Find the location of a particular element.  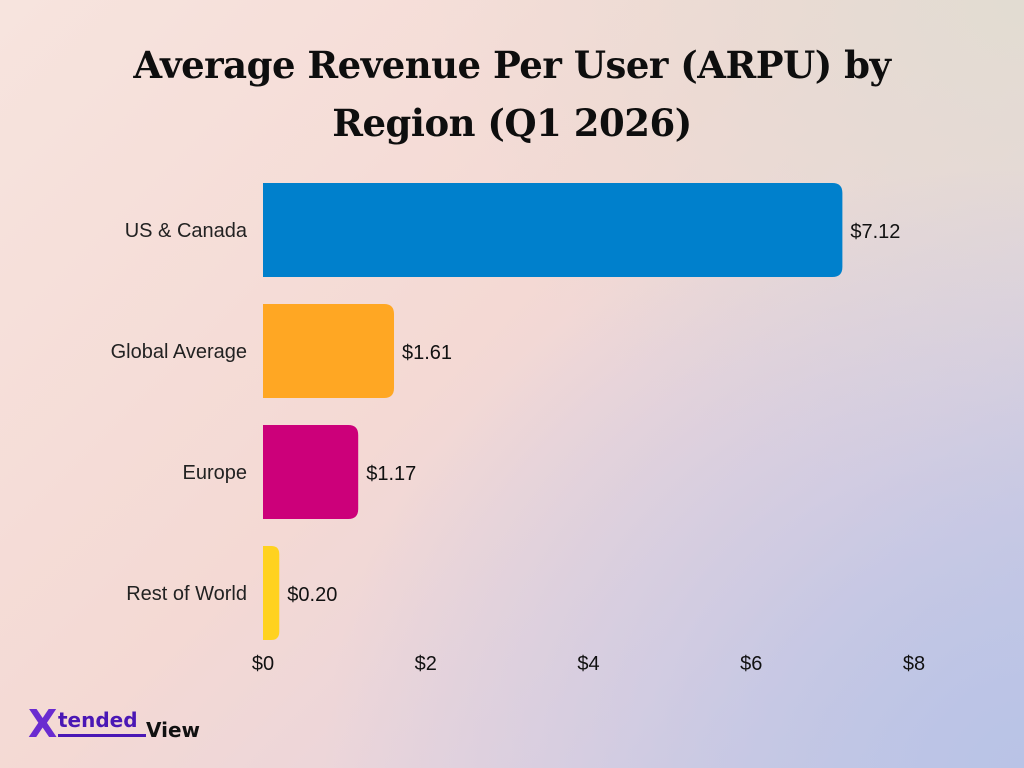

category-label-us-and-canada: US & Canada is located at coordinates (186, 231).